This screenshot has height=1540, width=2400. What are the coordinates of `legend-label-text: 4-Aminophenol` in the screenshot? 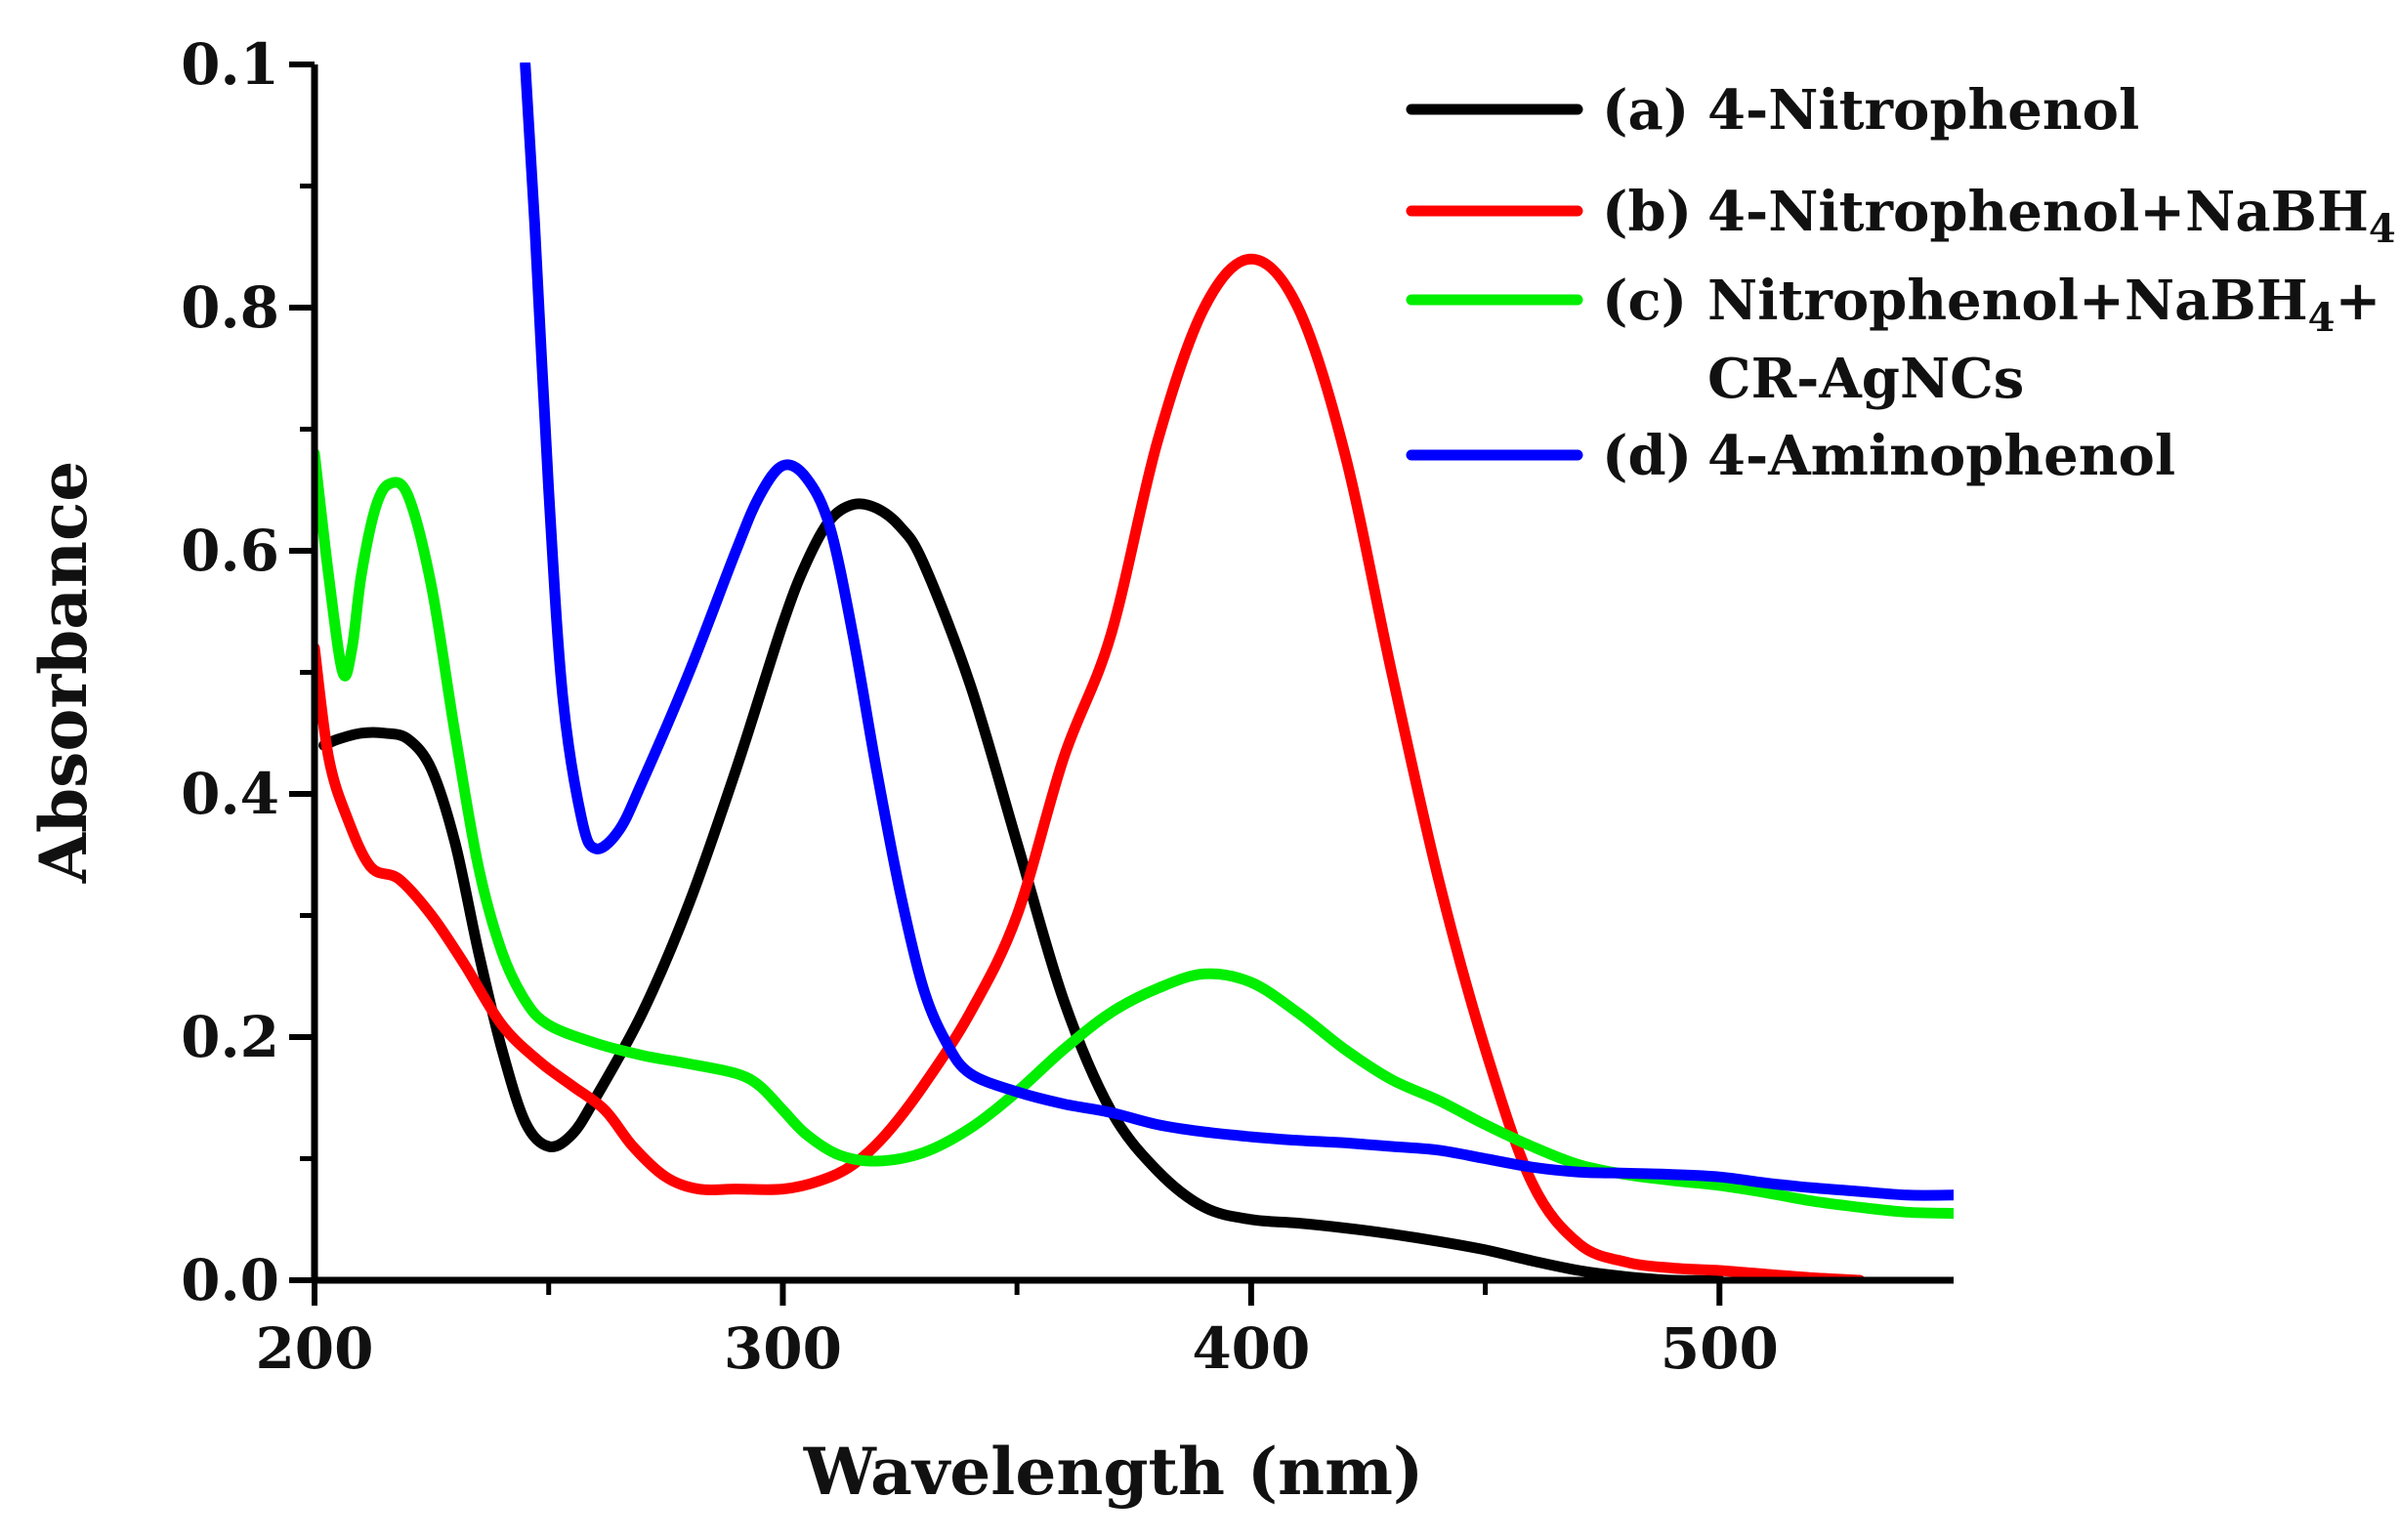 It's located at (1941, 456).